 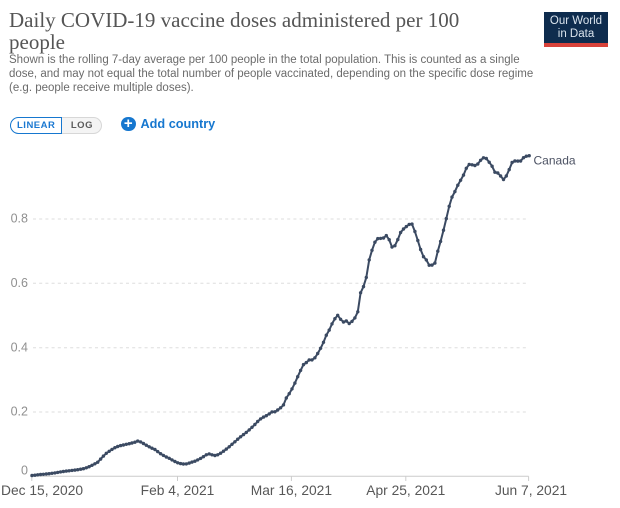 I want to click on svg-text: Apr 25, 2021, so click(x=405, y=490).